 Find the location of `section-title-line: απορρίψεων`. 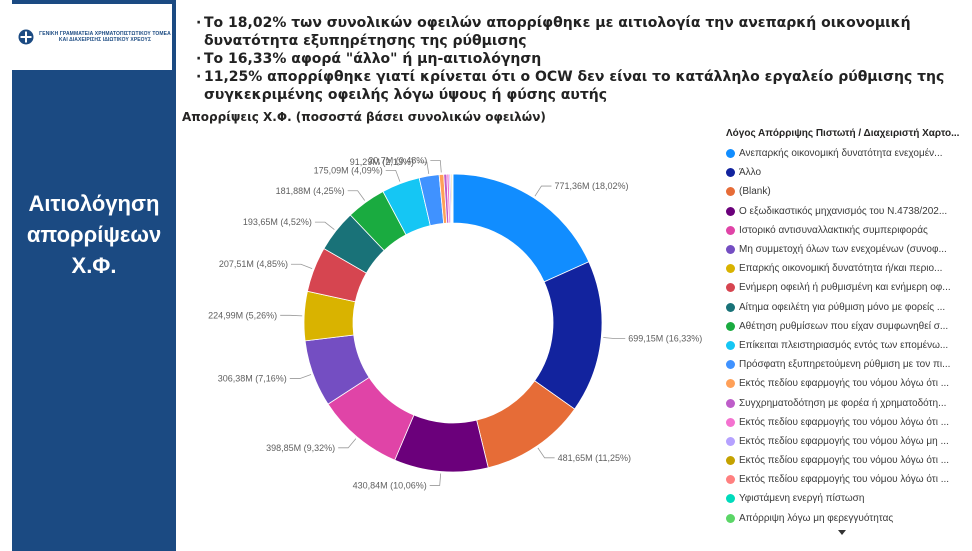

section-title-line: απορρίψεων is located at coordinates (94, 234).